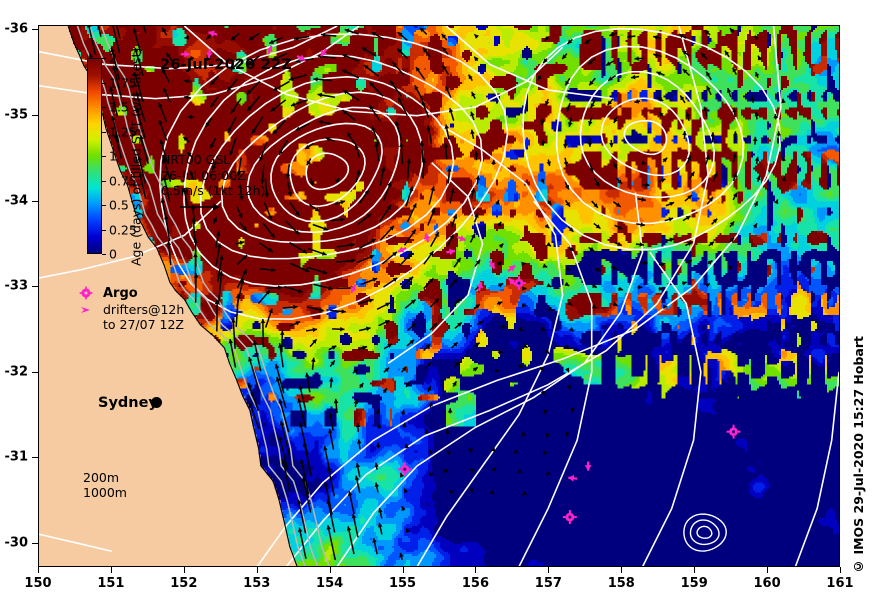 The height and width of the screenshot is (600, 879). What do you see at coordinates (120, 293) in the screenshot?
I see `legend-argo-label: Argo` at bounding box center [120, 293].